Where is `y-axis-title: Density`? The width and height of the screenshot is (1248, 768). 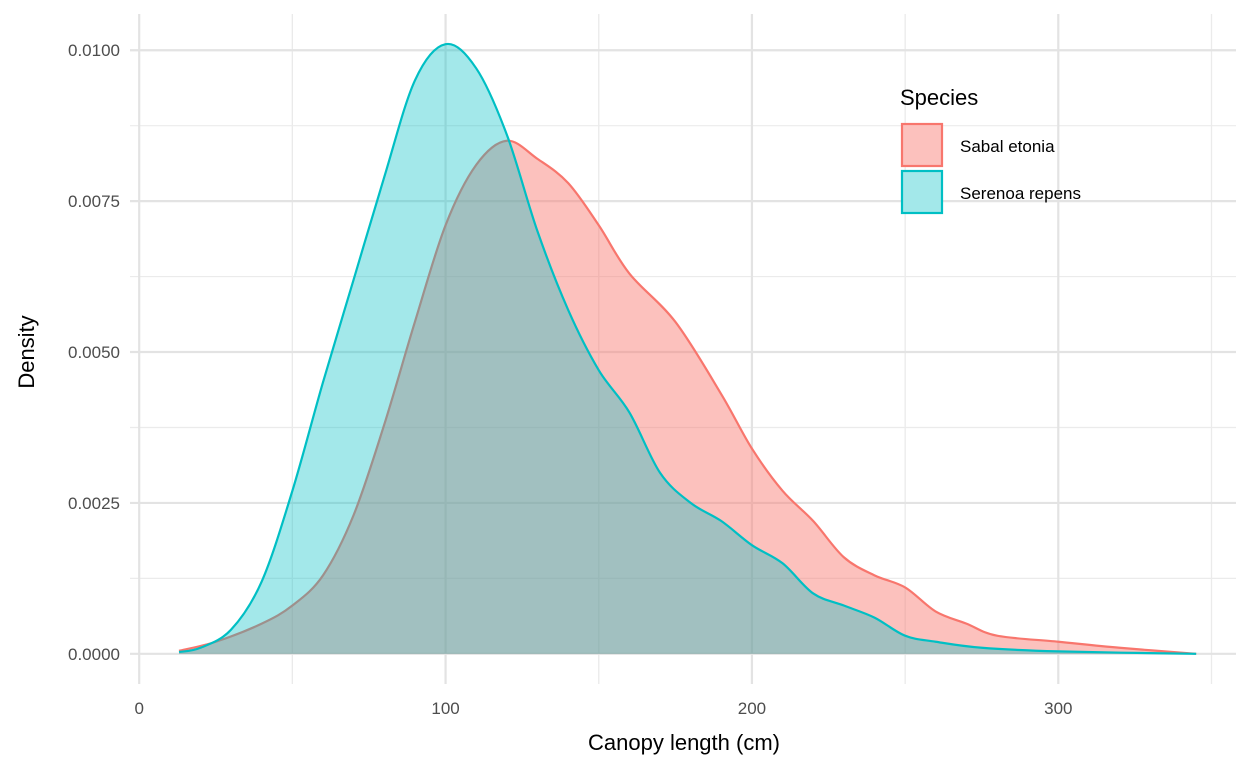 y-axis-title: Density is located at coordinates (26, 351).